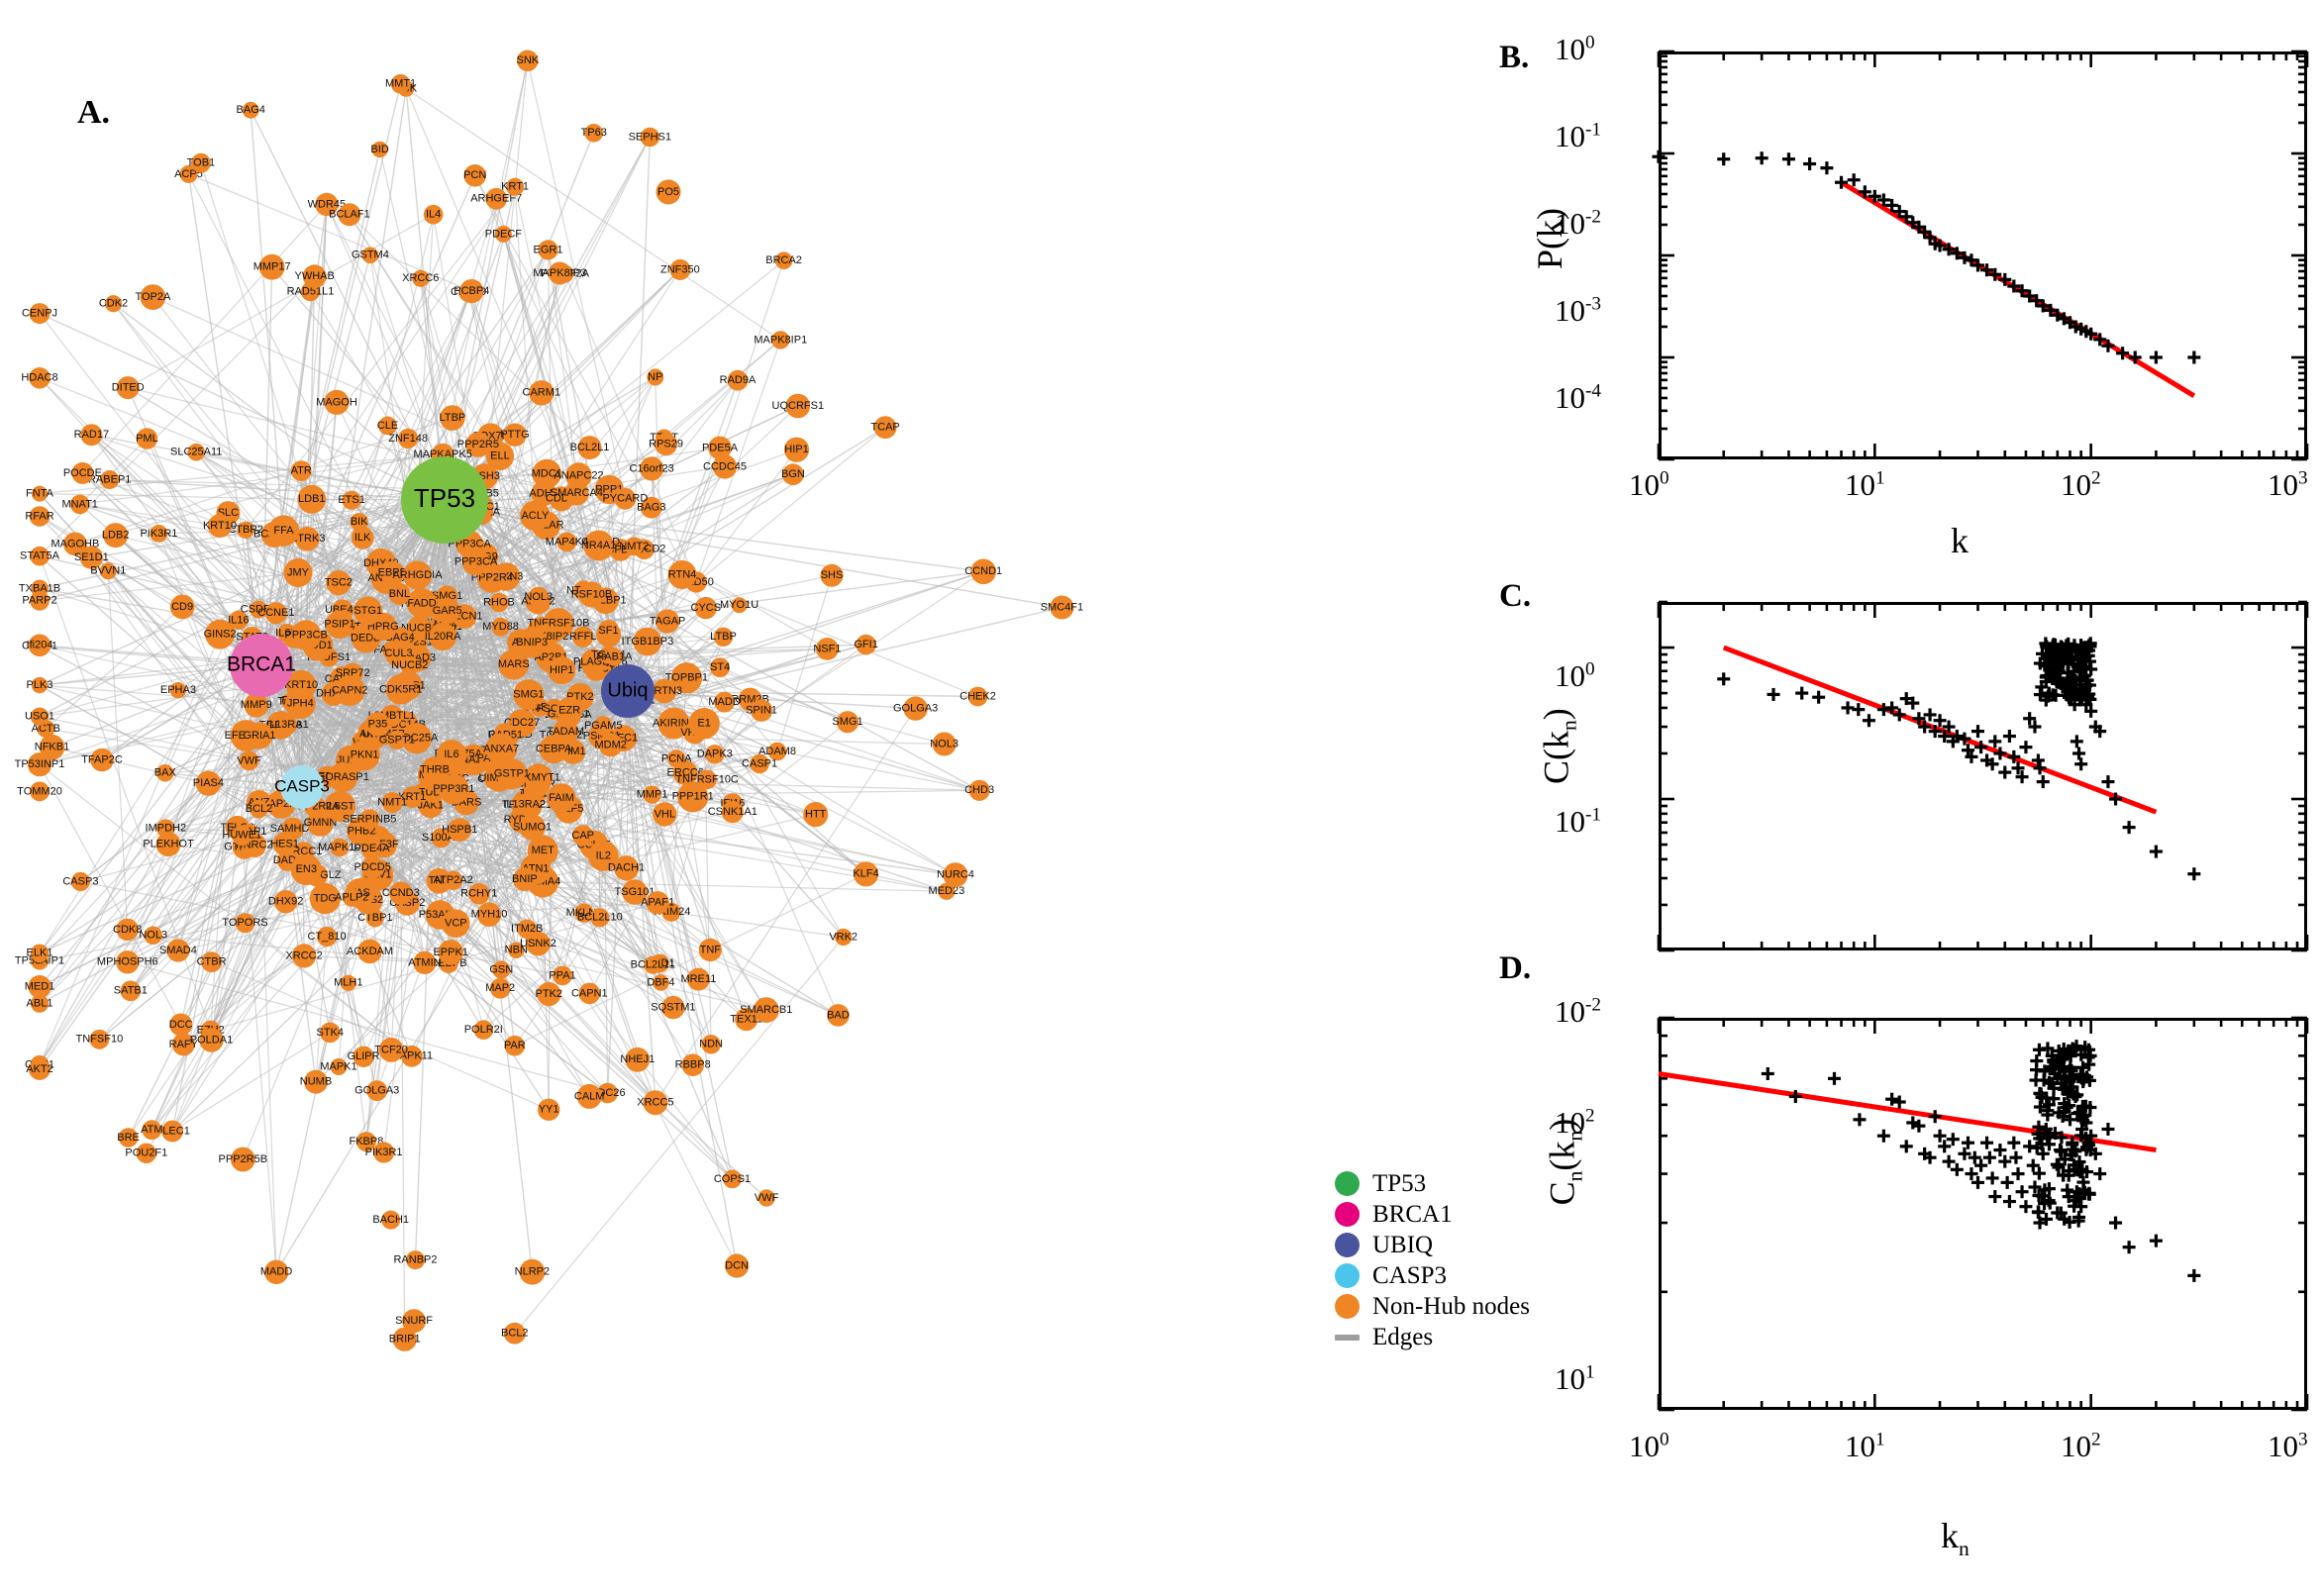  What do you see at coordinates (838, 1016) in the screenshot?
I see `network-node: BAD` at bounding box center [838, 1016].